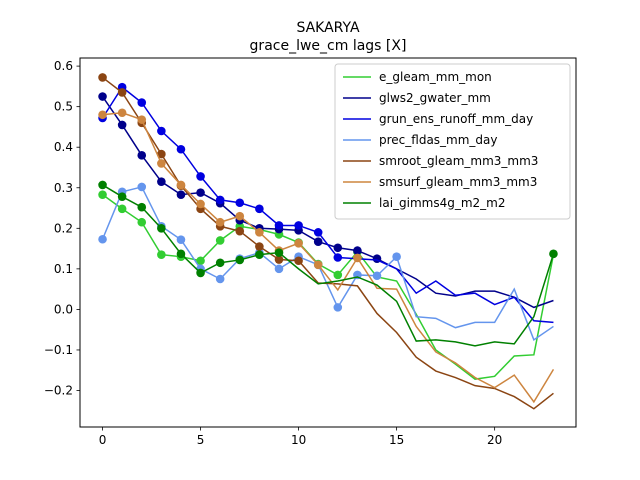 The height and width of the screenshot is (480, 640). What do you see at coordinates (458, 182) in the screenshot?
I see `legend-label-smsurf_gleam_mm3_mm3: smsurf_gleam_mm3_mm3` at bounding box center [458, 182].